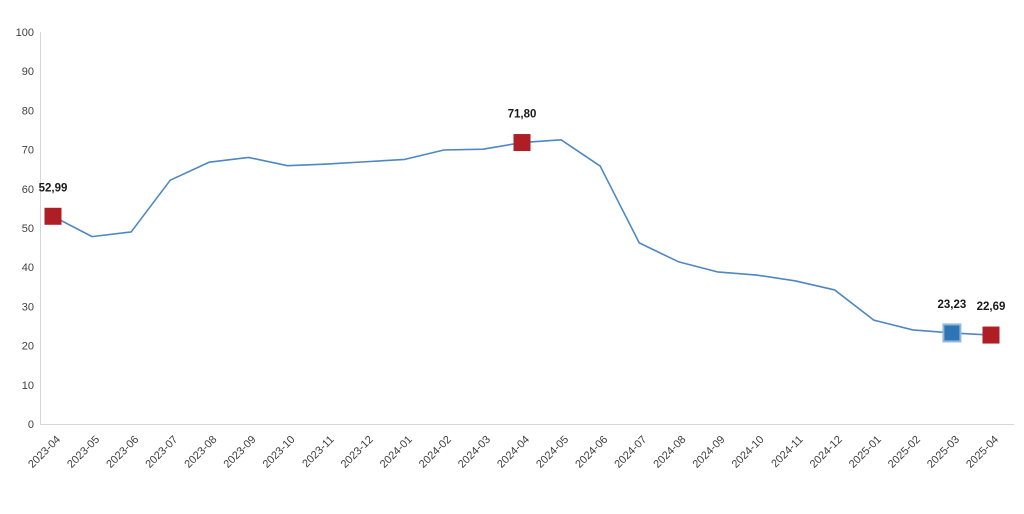 The height and width of the screenshot is (514, 1024). Describe the element at coordinates (904, 452) in the screenshot. I see `x-tick-label: 2025-02` at that location.